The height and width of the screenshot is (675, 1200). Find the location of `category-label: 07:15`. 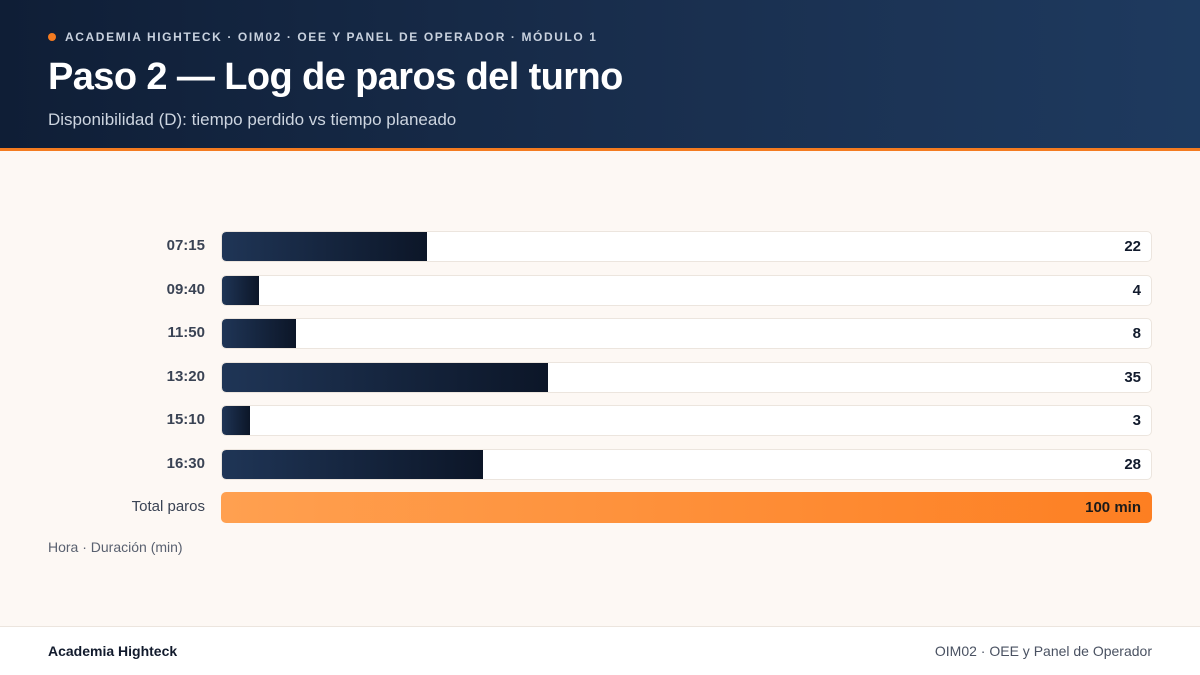

category-label: 07:15 is located at coordinates (185, 245).